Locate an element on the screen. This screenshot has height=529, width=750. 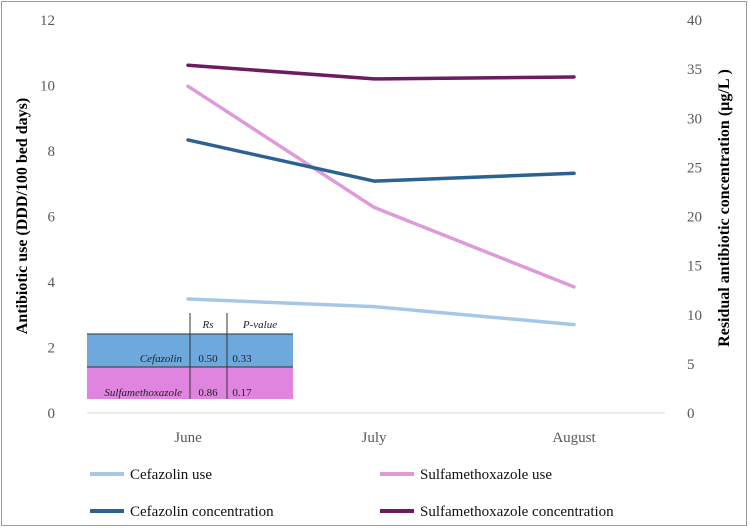
series-line-cefazolin-concentration is located at coordinates (381, 160).